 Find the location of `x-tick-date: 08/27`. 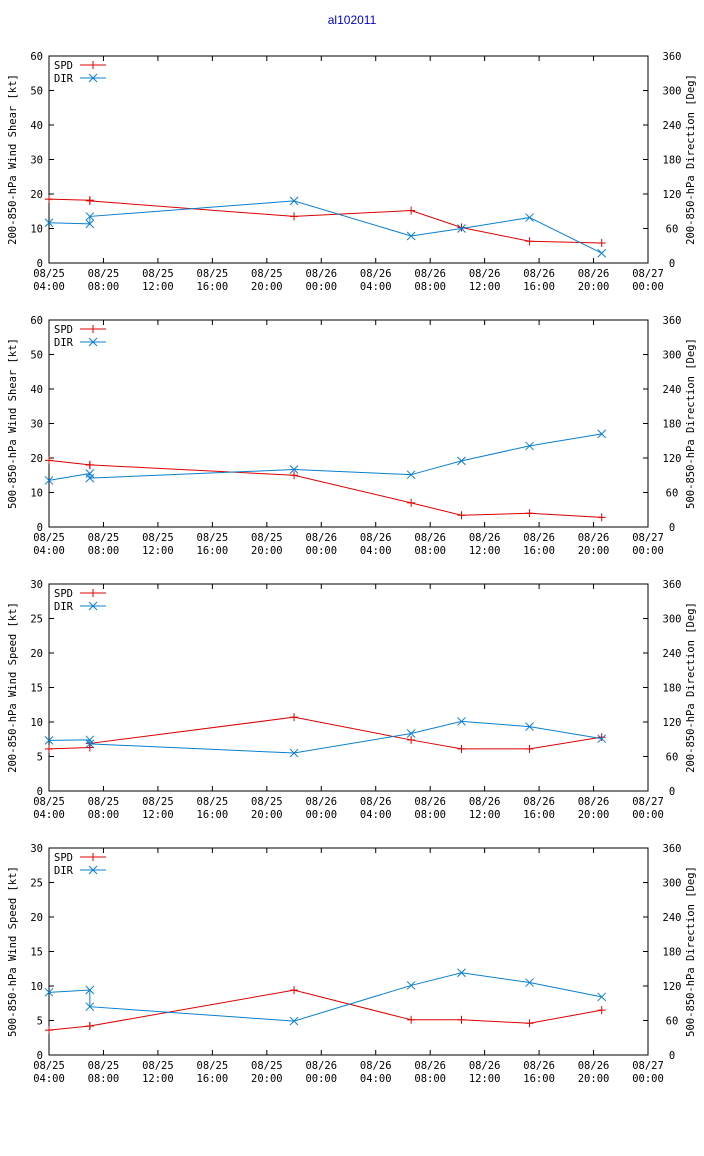

x-tick-date: 08/27 is located at coordinates (648, 538).